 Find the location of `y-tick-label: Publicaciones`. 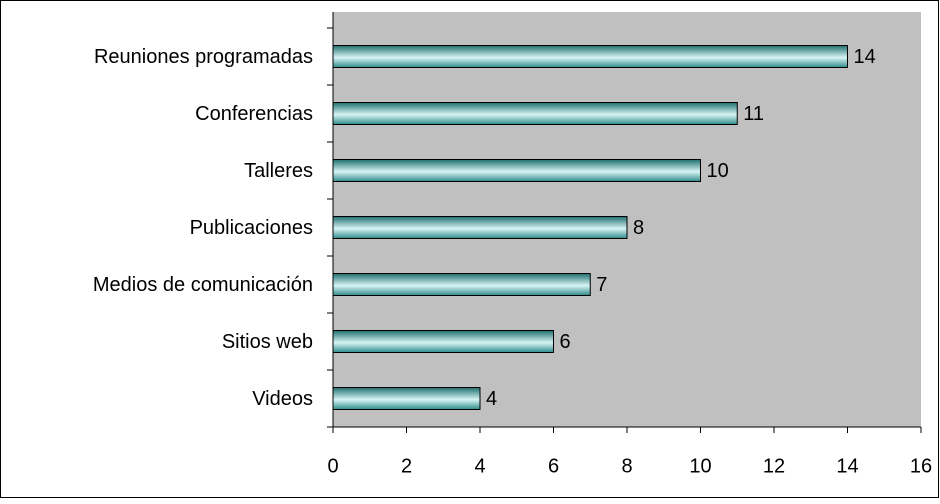

y-tick-label: Publicaciones is located at coordinates (251, 228).